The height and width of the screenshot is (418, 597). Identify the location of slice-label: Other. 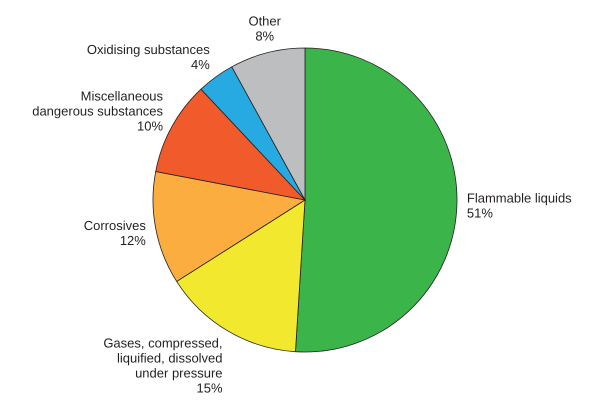
(265, 21).